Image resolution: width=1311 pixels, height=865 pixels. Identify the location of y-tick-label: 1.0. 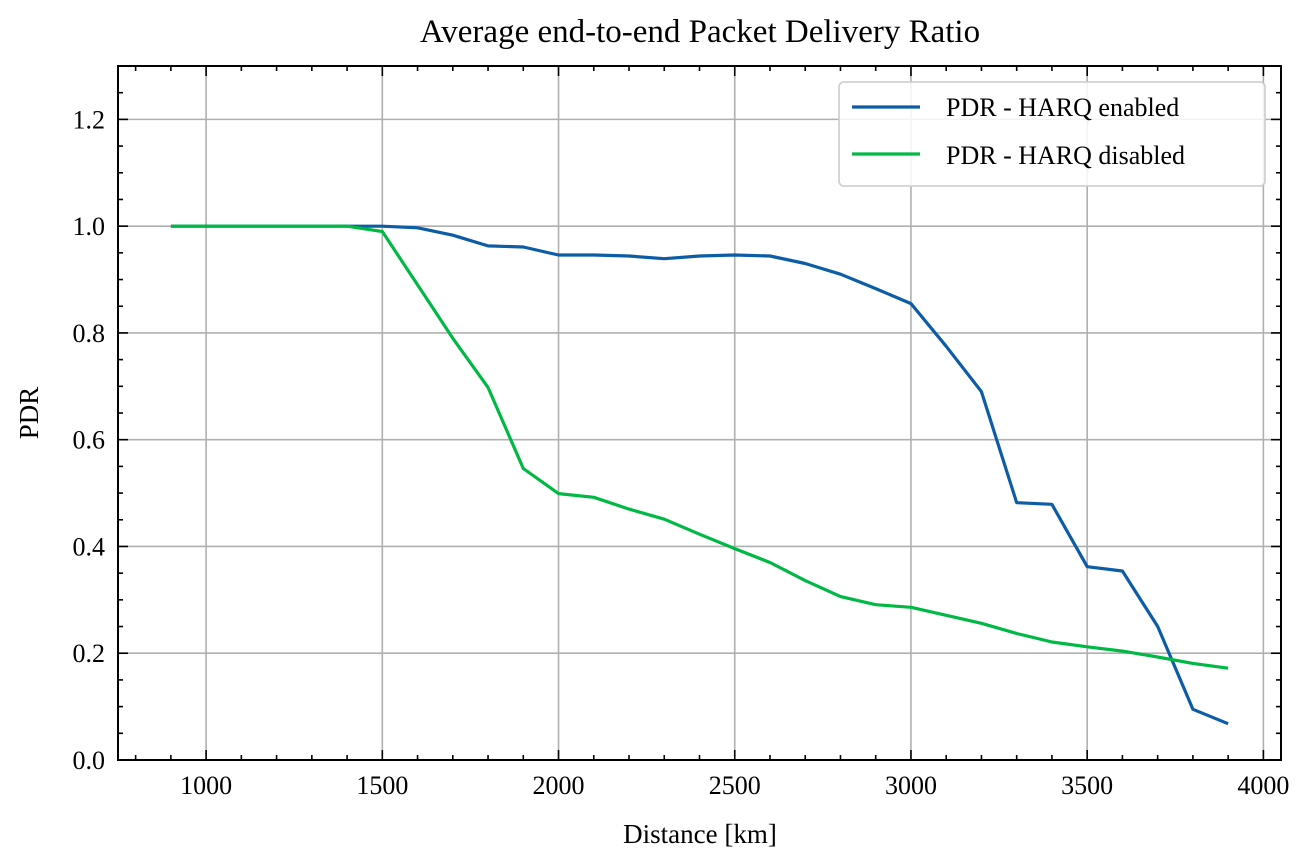
(89, 226).